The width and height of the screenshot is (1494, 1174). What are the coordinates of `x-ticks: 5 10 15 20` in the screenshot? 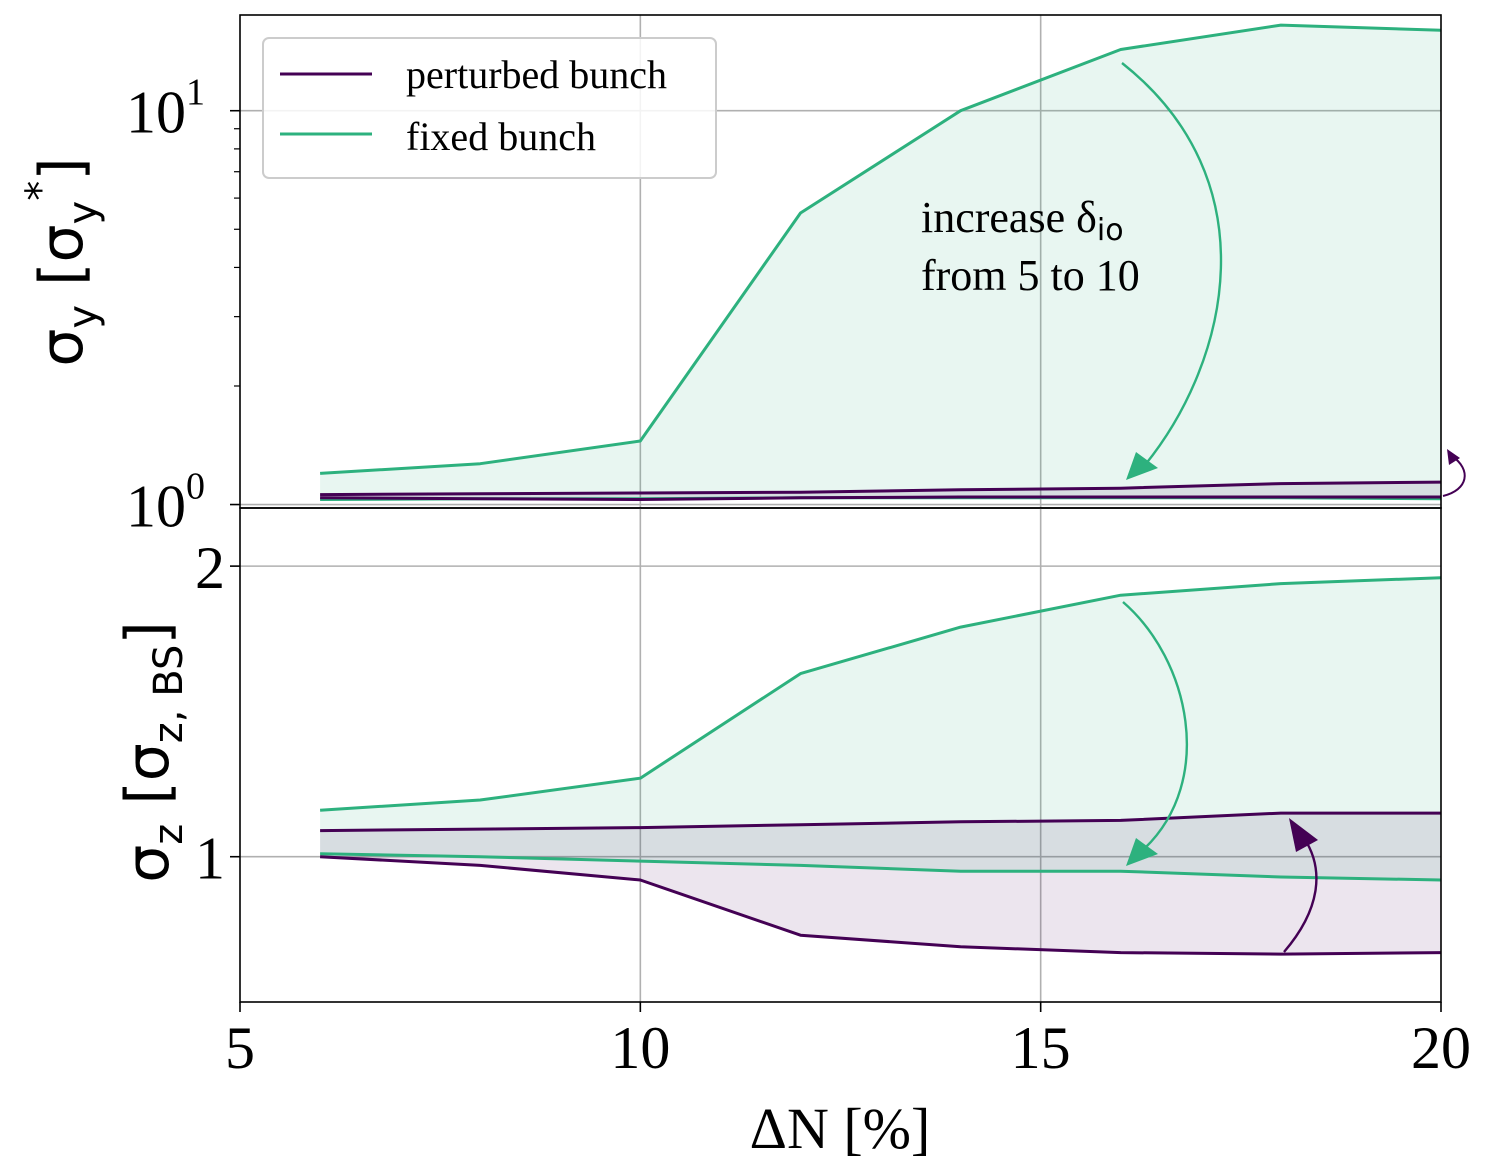 It's located at (848, 1041).